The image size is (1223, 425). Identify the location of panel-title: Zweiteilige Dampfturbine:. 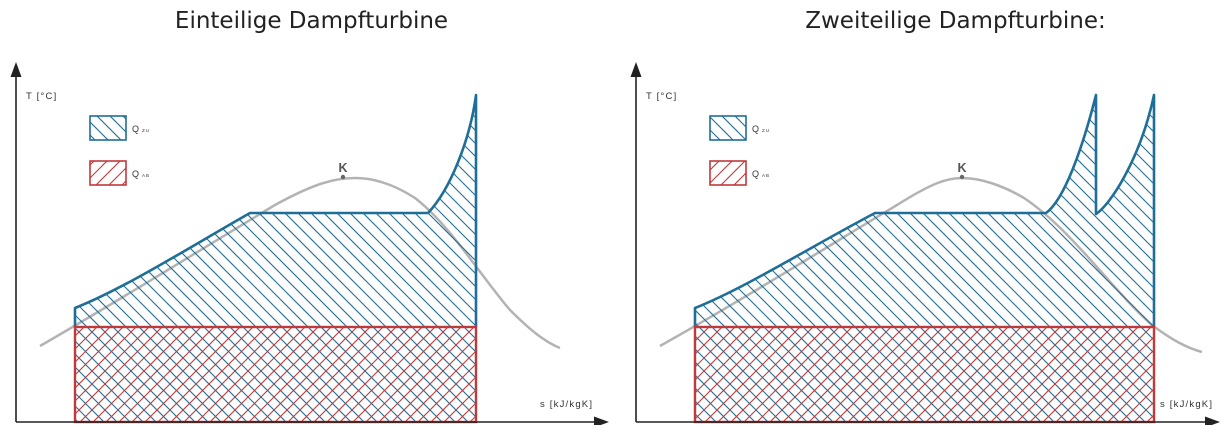
(955, 21).